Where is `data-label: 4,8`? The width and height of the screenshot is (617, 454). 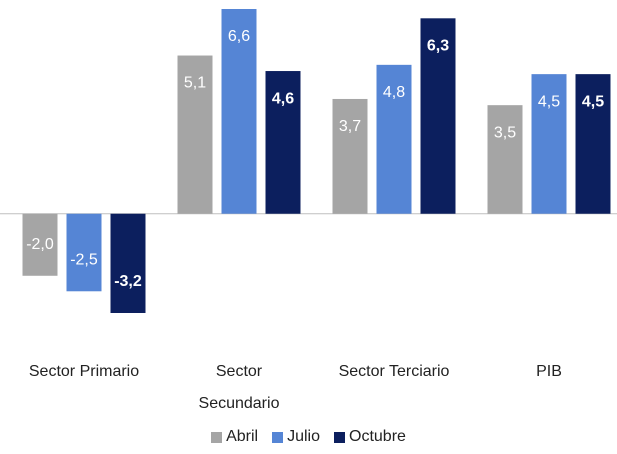 data-label: 4,8 is located at coordinates (394, 92).